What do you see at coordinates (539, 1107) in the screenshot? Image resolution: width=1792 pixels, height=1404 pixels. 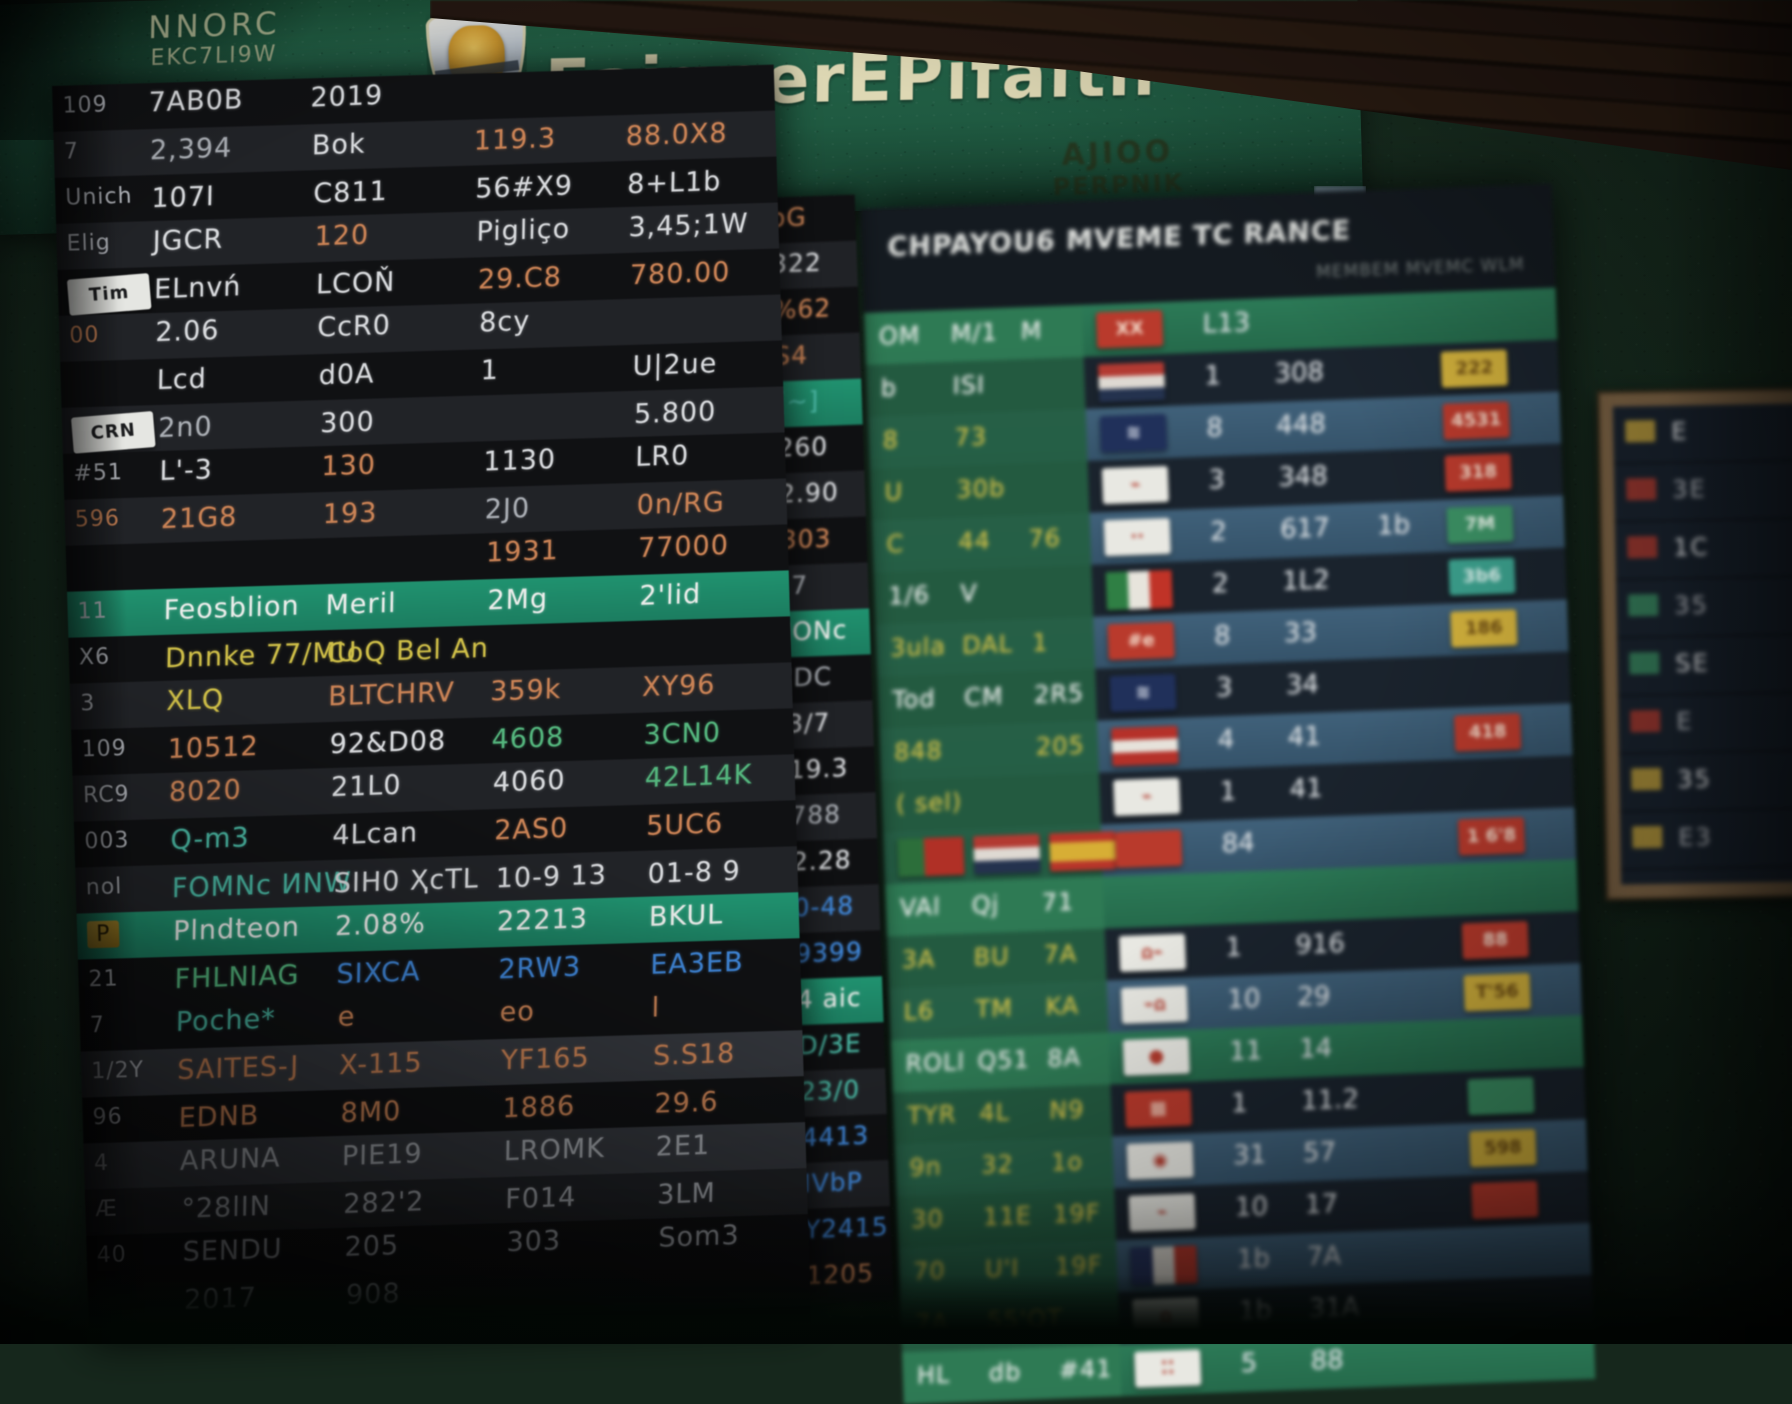 I see `board-cell: 1886` at bounding box center [539, 1107].